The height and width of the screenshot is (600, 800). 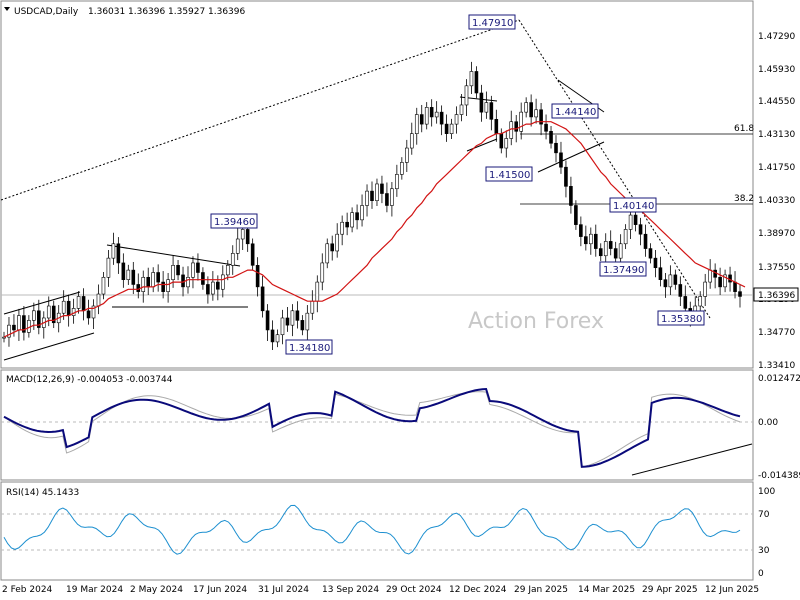 I want to click on rsi-line, so click(x=372, y=529).